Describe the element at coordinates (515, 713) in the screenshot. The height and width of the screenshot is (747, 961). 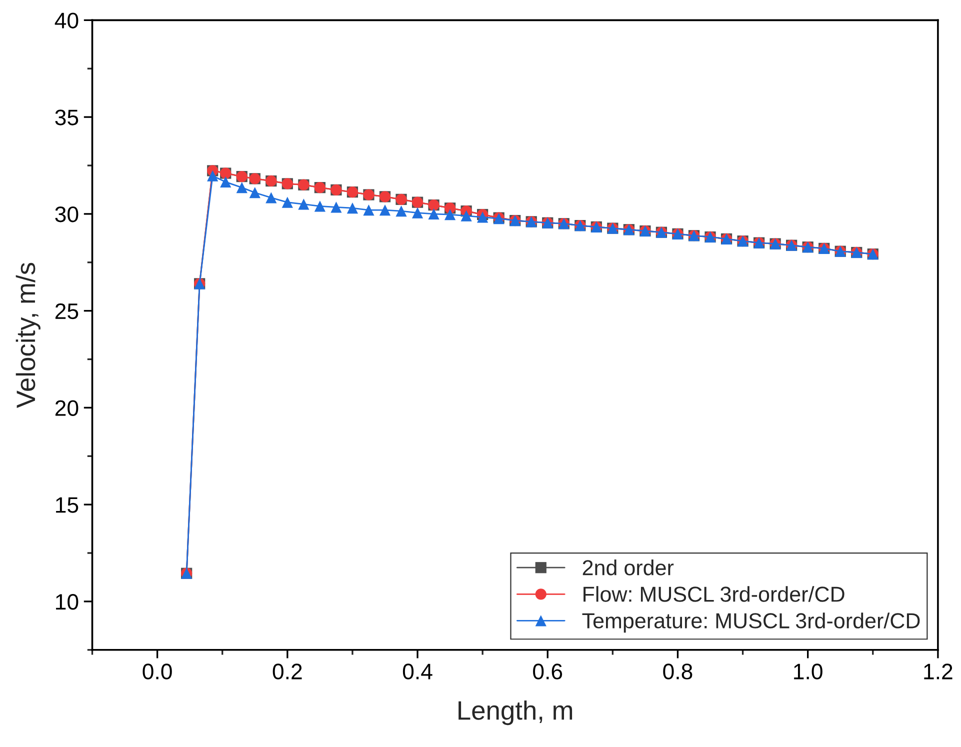
I see `x-axis-title: Length, m` at that location.